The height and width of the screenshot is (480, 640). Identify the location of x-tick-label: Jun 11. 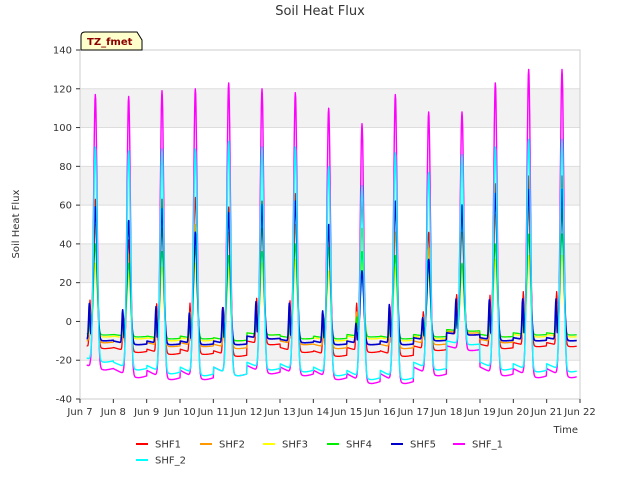
(213, 412).